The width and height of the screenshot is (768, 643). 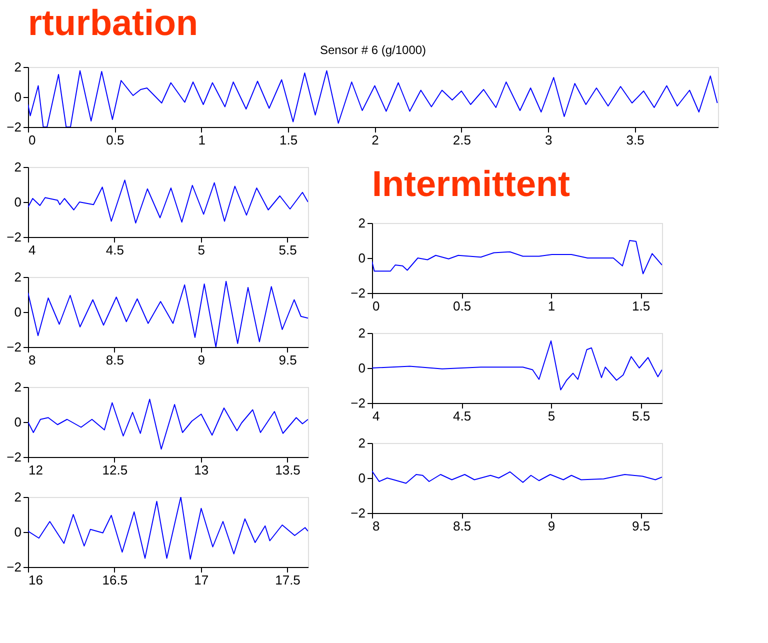 I want to click on x-tick-label: 13, so click(x=201, y=470).